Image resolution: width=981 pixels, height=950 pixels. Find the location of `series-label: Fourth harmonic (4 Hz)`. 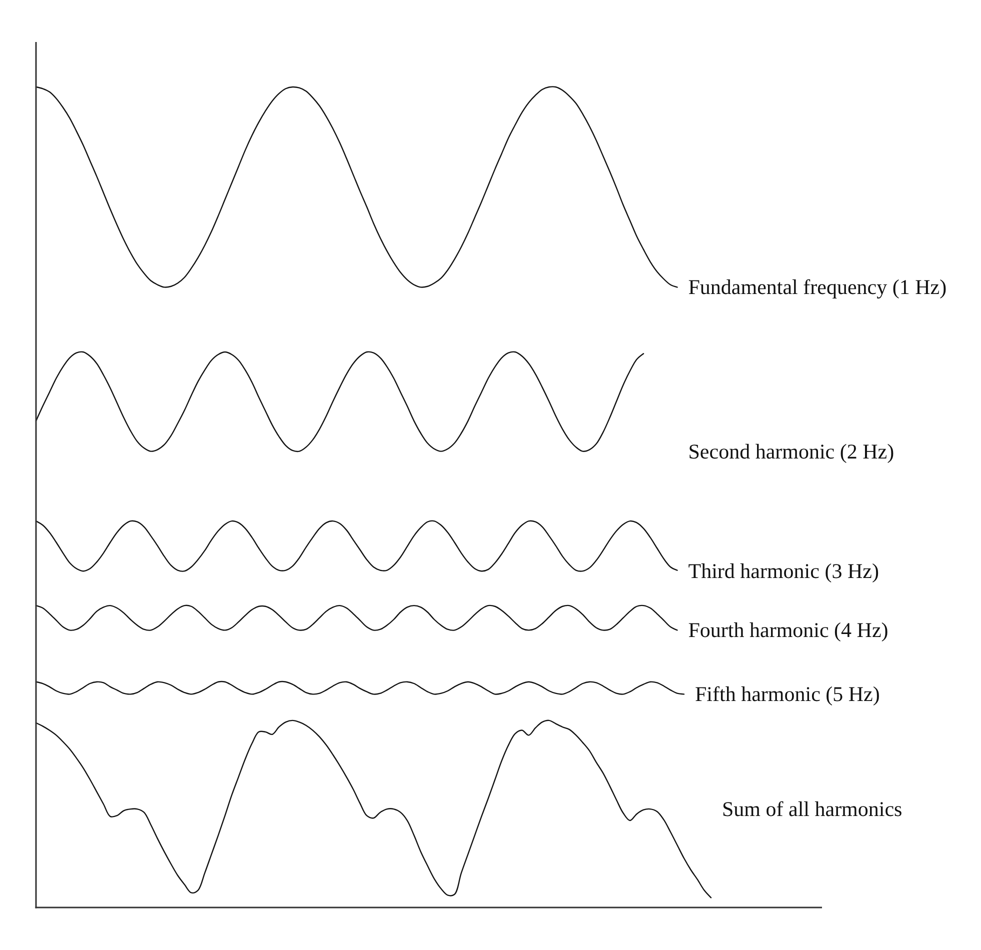

series-label: Fourth harmonic (4 Hz) is located at coordinates (788, 630).